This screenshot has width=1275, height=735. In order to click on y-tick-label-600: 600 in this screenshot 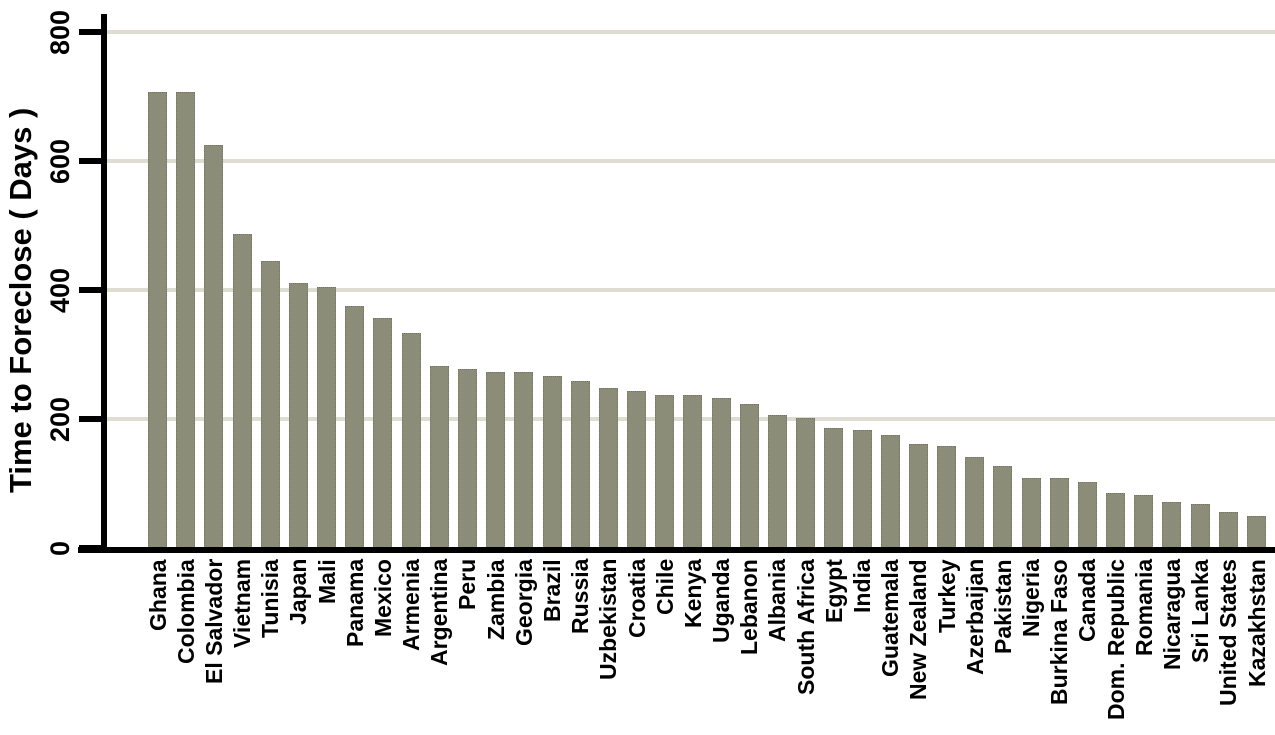, I will do `click(60, 160)`.